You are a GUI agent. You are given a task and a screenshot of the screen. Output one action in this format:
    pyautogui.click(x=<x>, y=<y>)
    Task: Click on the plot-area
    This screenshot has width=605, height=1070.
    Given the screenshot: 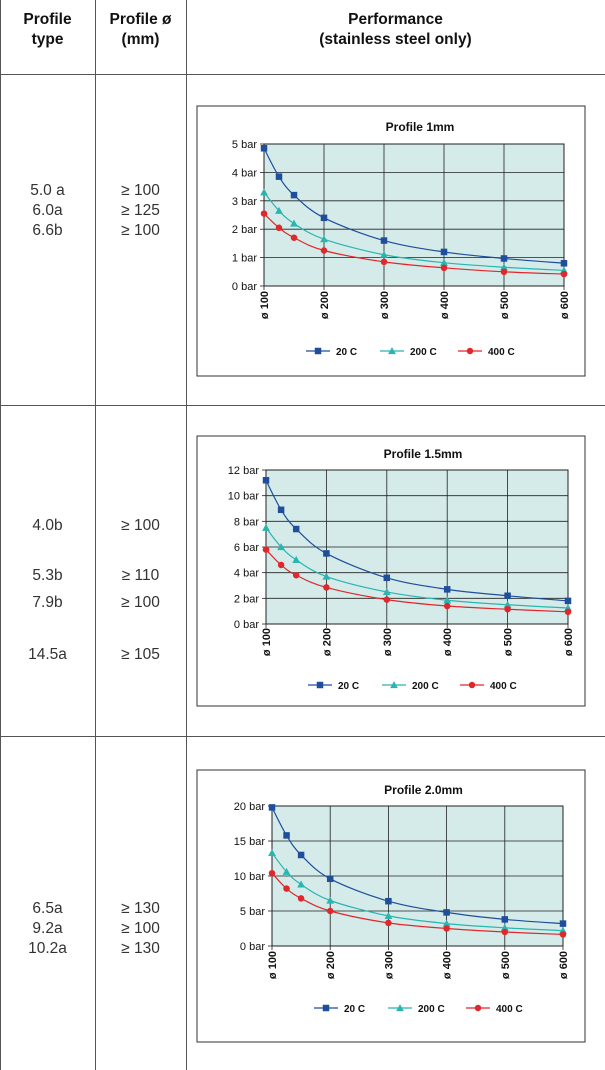 What is the action you would take?
    pyautogui.click(x=414, y=215)
    